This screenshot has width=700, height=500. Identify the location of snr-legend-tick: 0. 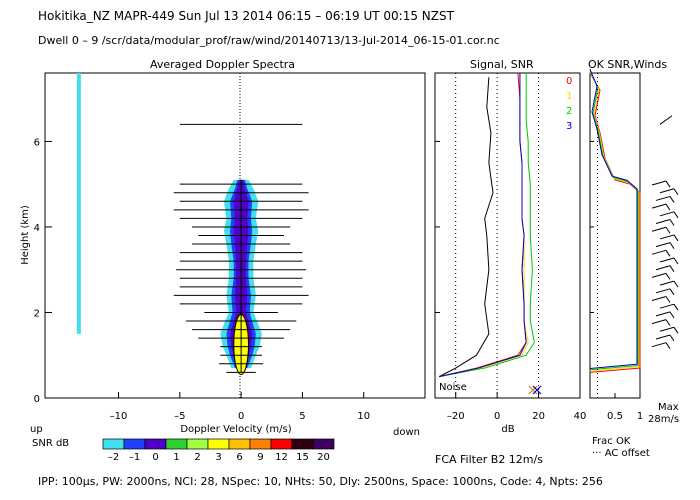
(155, 457).